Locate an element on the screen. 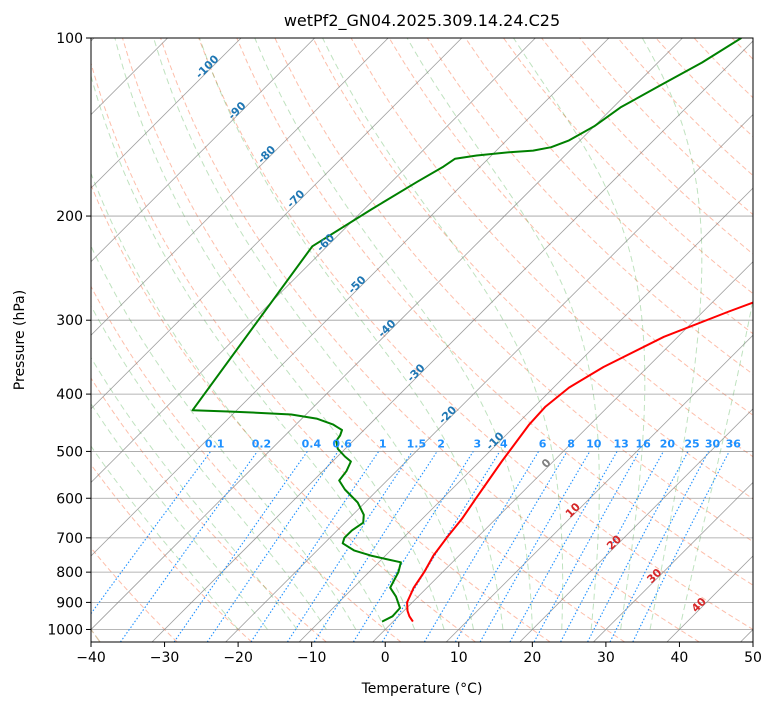  mixing-ratio-label: 0.6 is located at coordinates (342, 443).